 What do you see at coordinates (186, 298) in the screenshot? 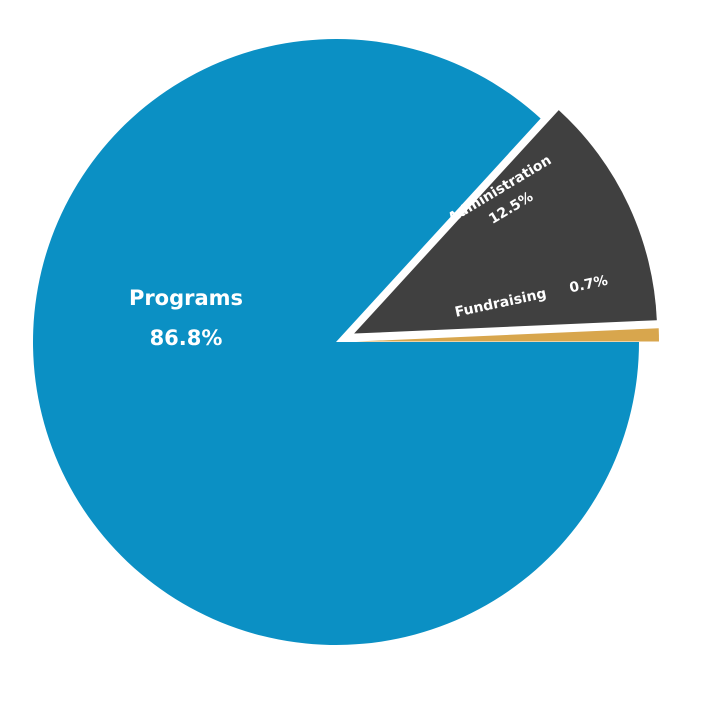
I see `slice-label: Programs` at bounding box center [186, 298].